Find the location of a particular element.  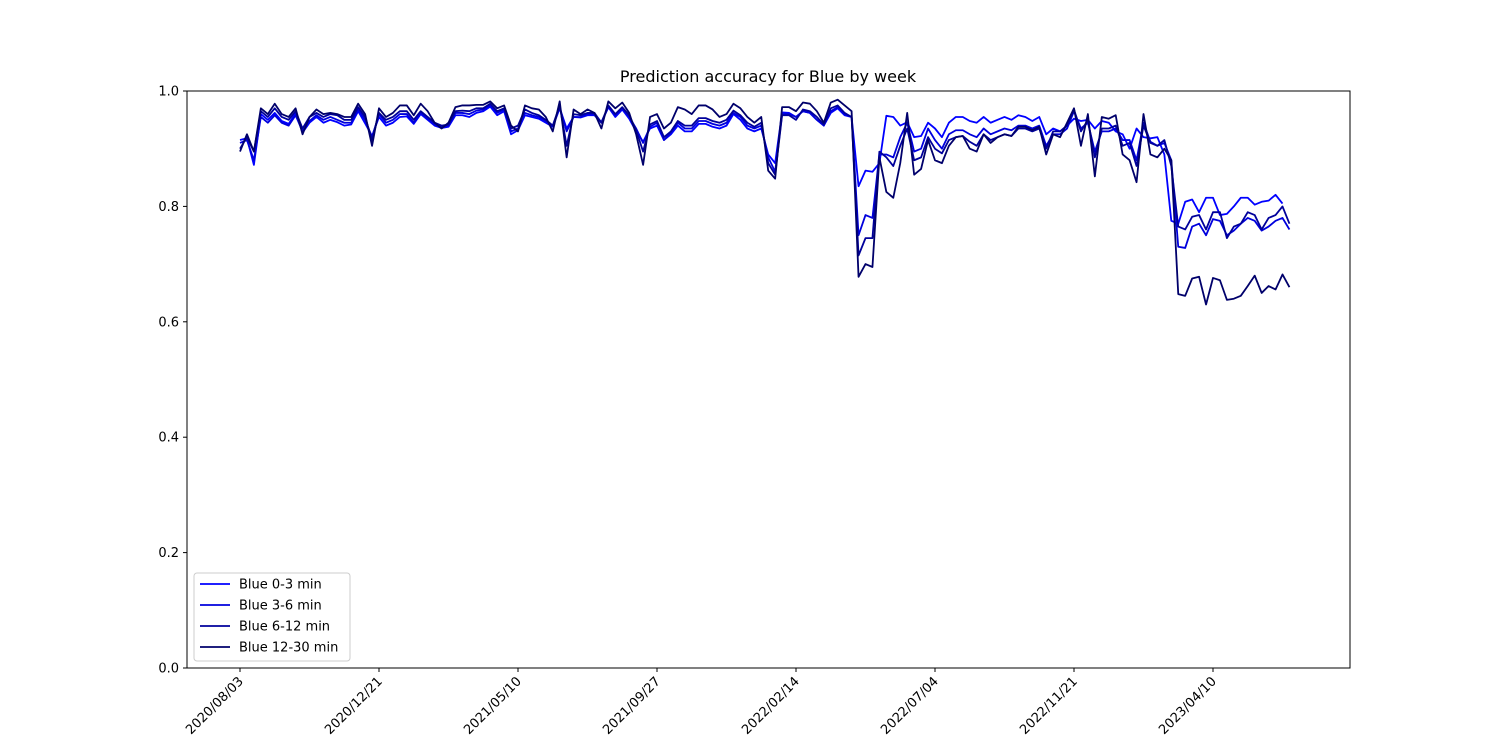

y-tick-label: 0.0 is located at coordinates (168, 669).